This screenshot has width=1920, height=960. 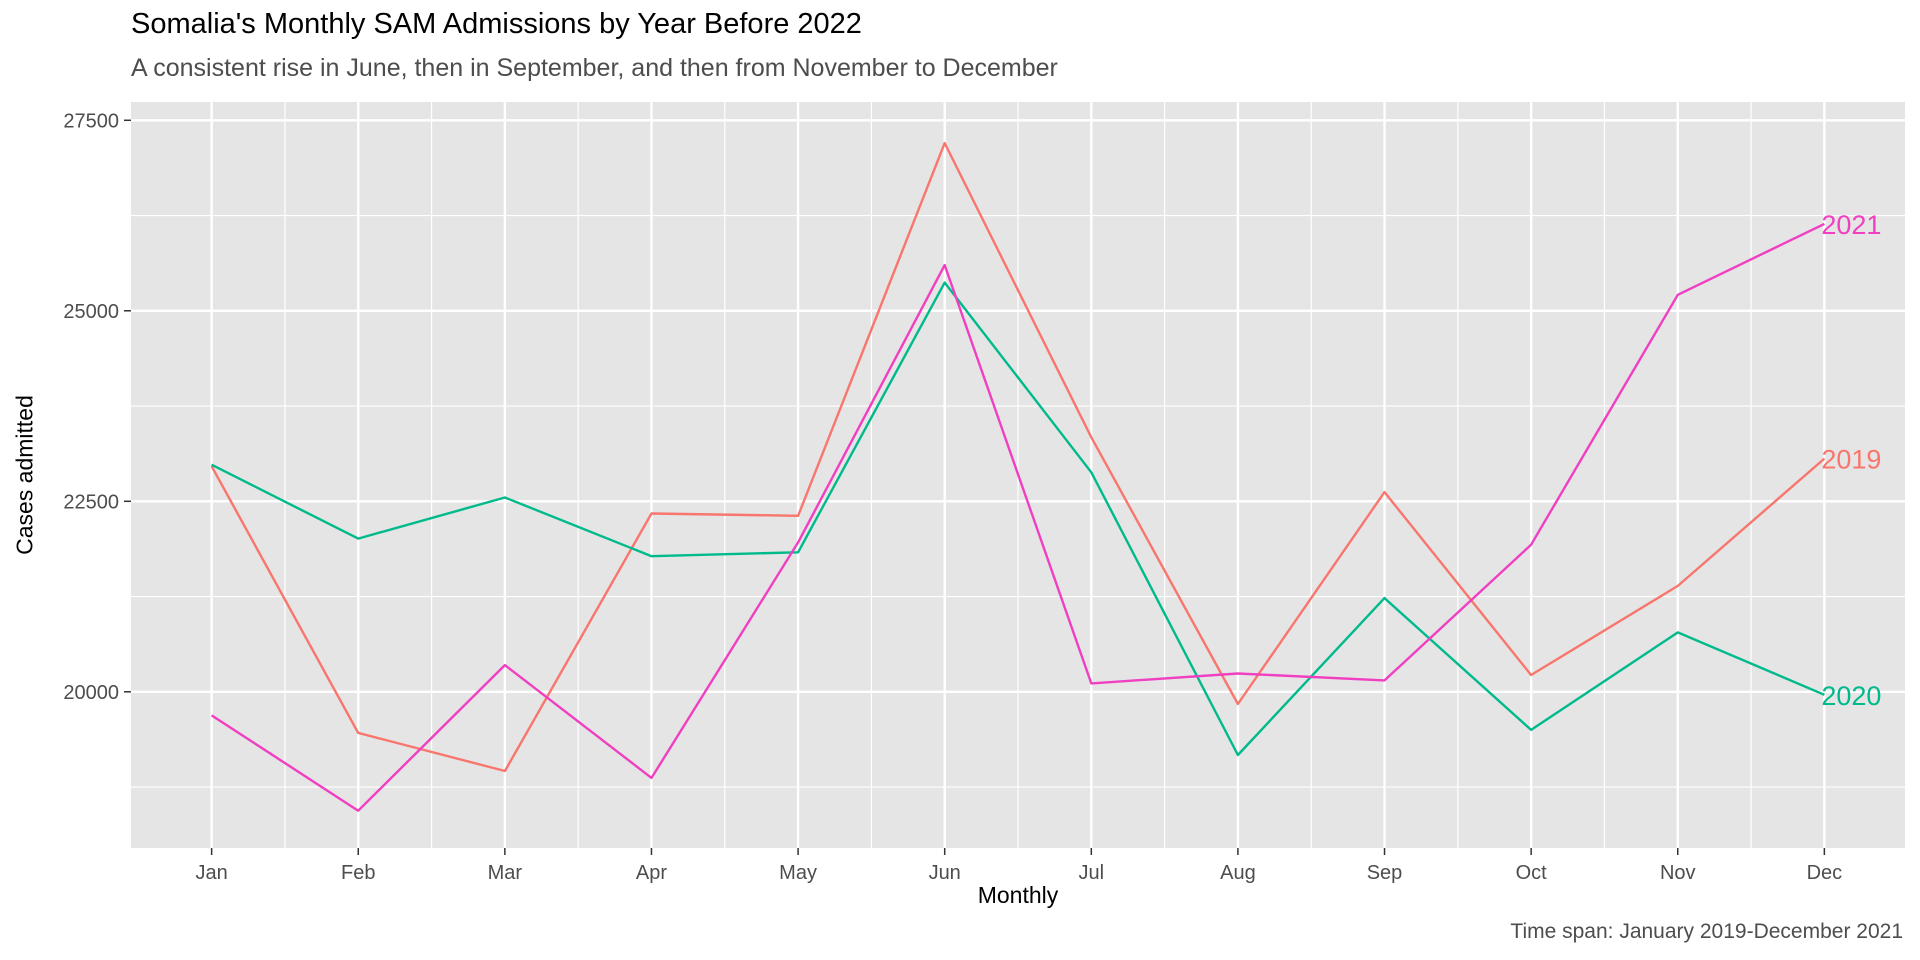 I want to click on x-tick-label: Jul, so click(x=1092, y=873).